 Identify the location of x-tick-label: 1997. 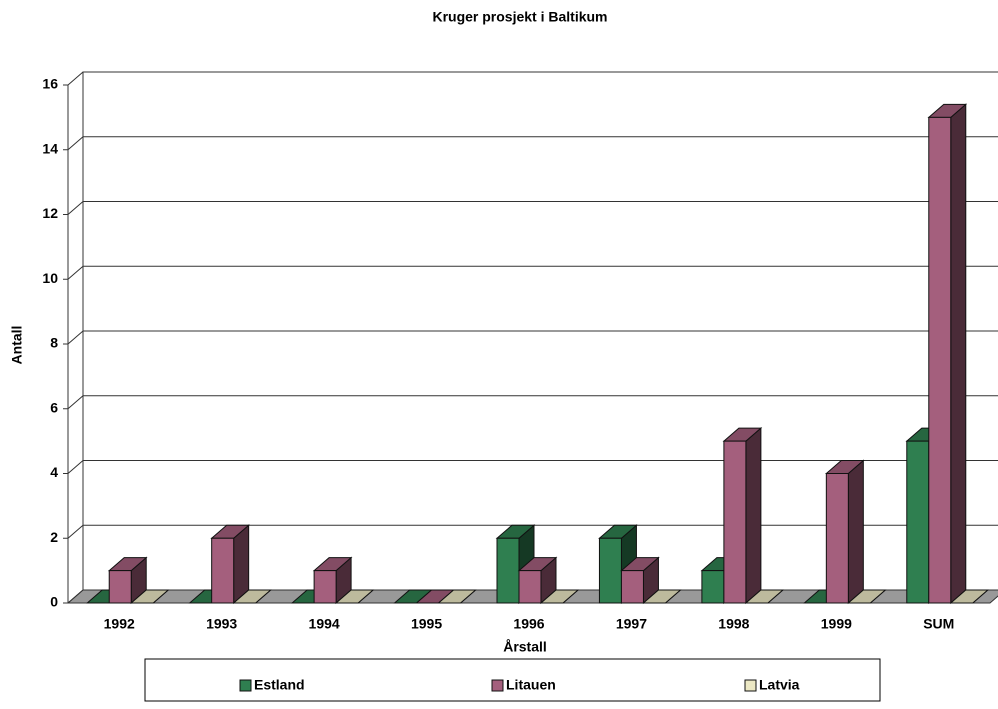
(631, 624).